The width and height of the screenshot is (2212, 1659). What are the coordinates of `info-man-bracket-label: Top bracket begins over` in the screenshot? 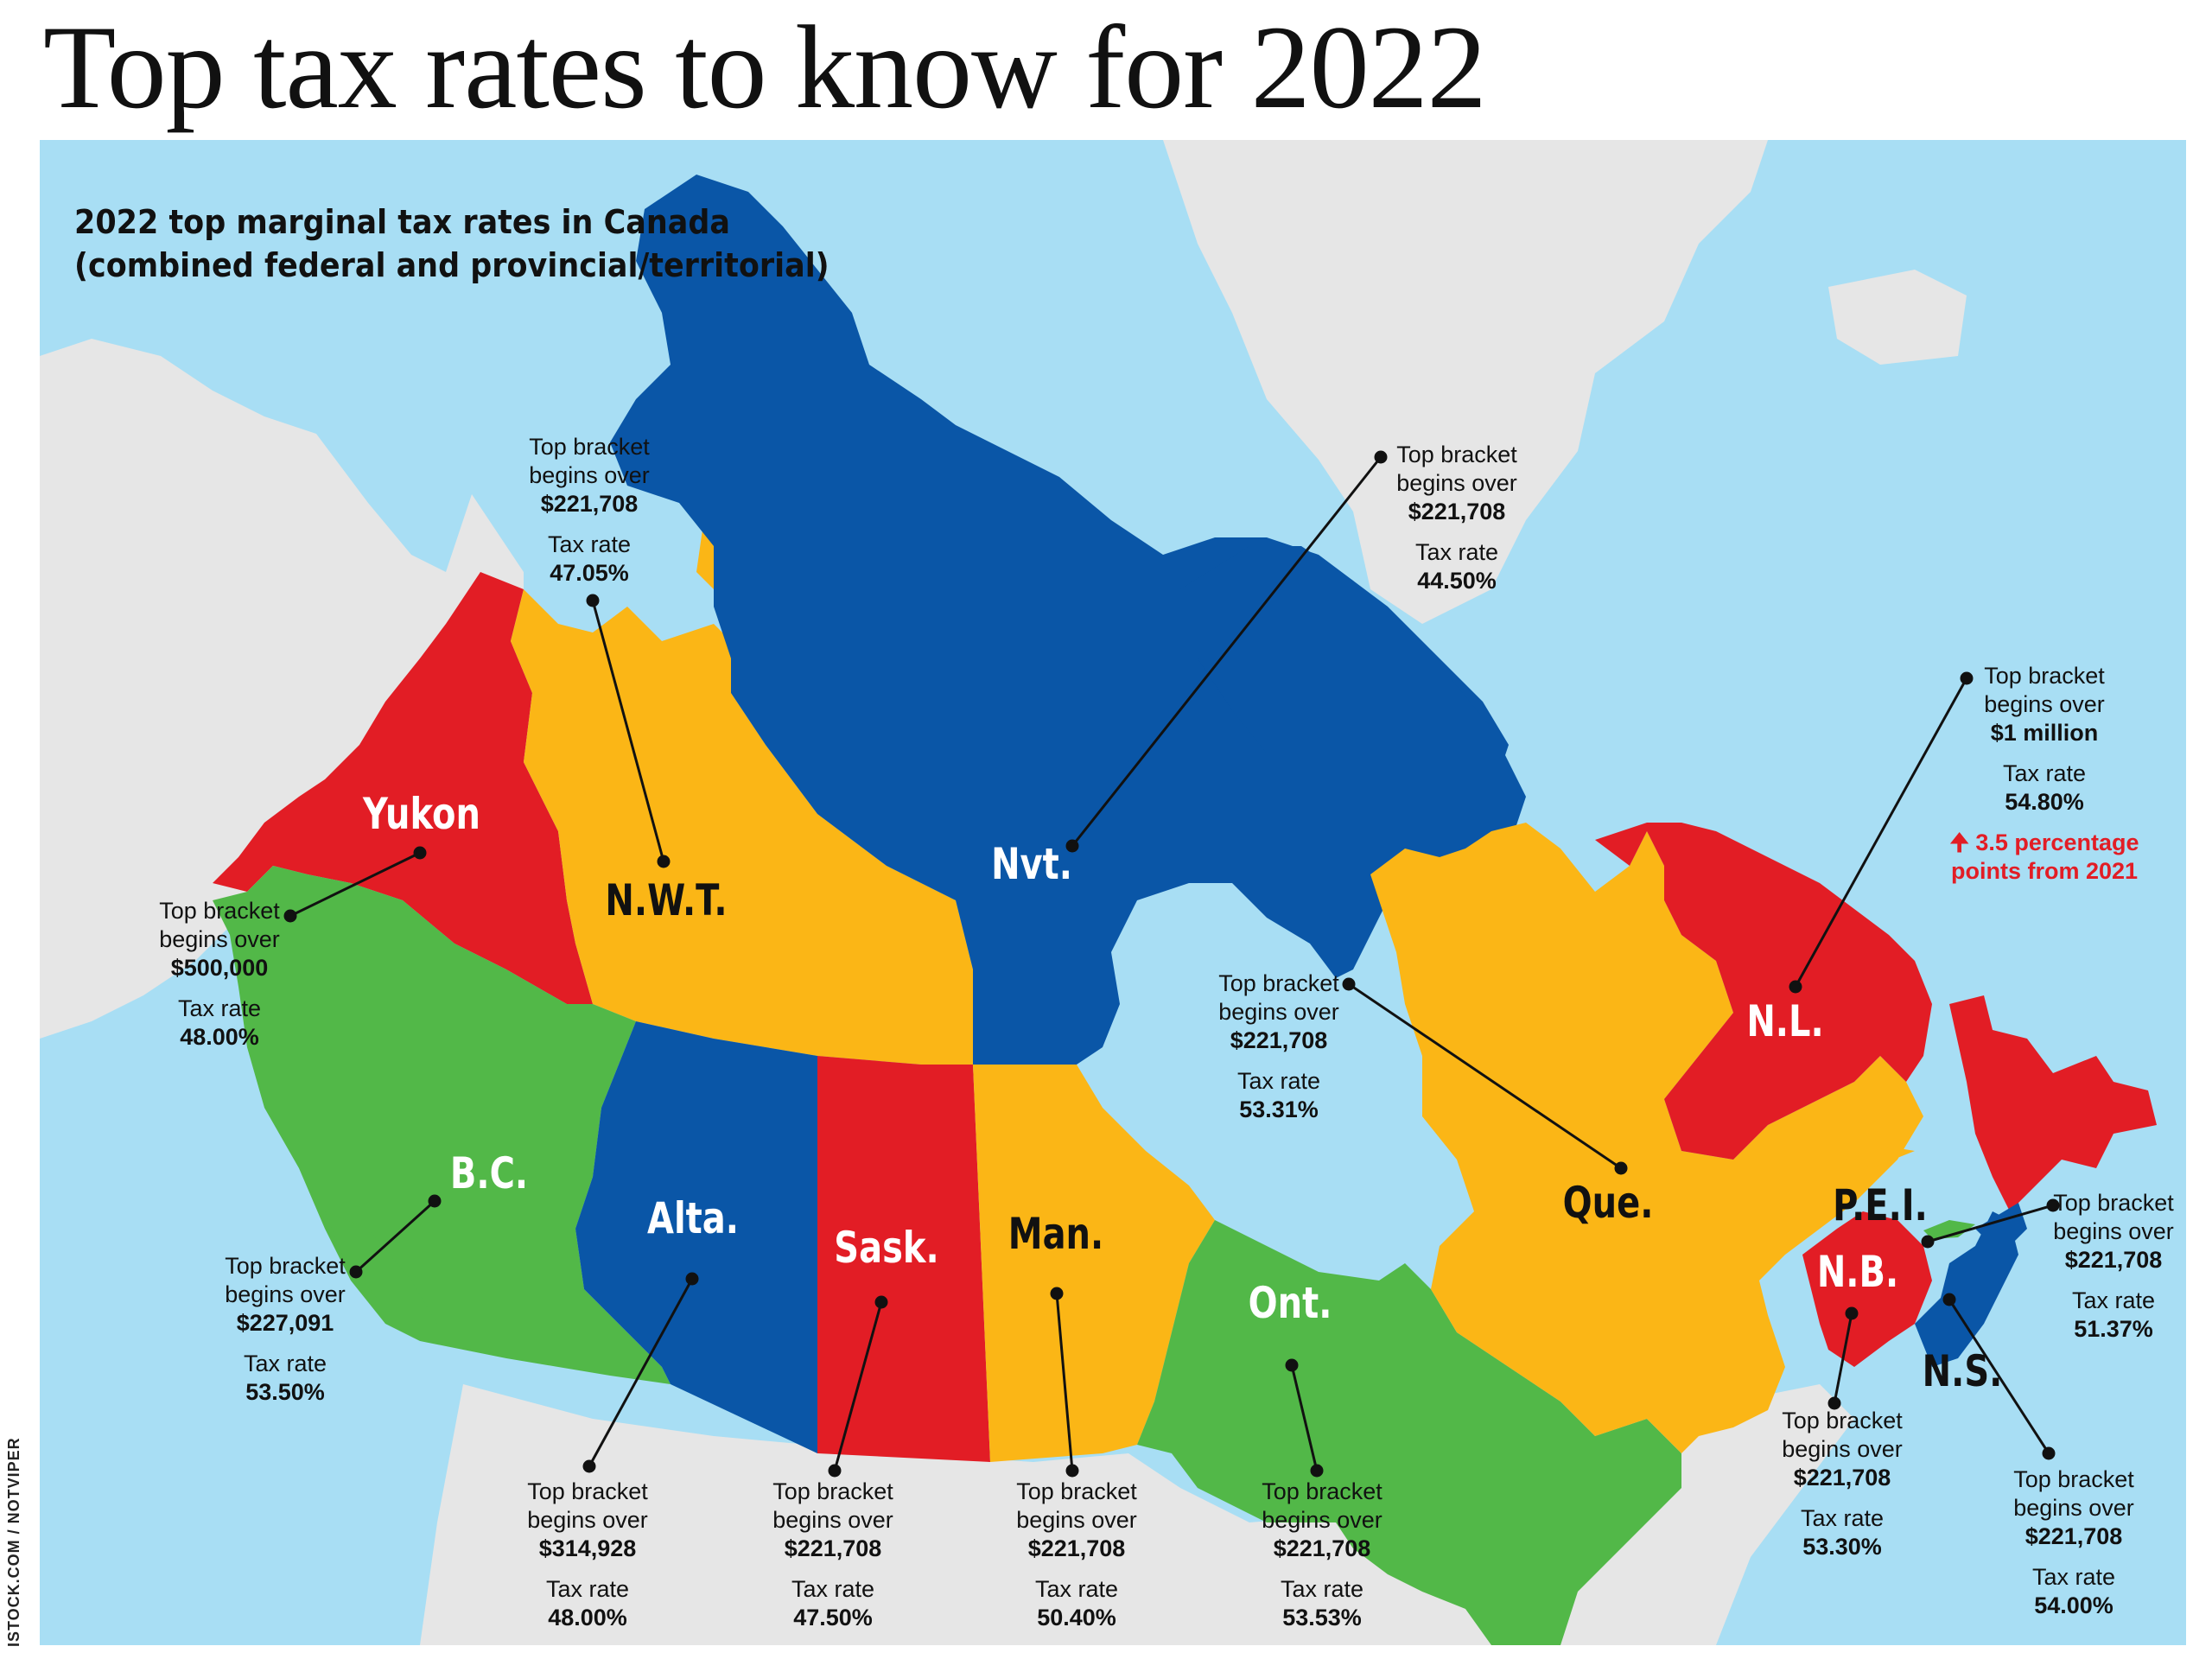 It's located at (1076, 1505).